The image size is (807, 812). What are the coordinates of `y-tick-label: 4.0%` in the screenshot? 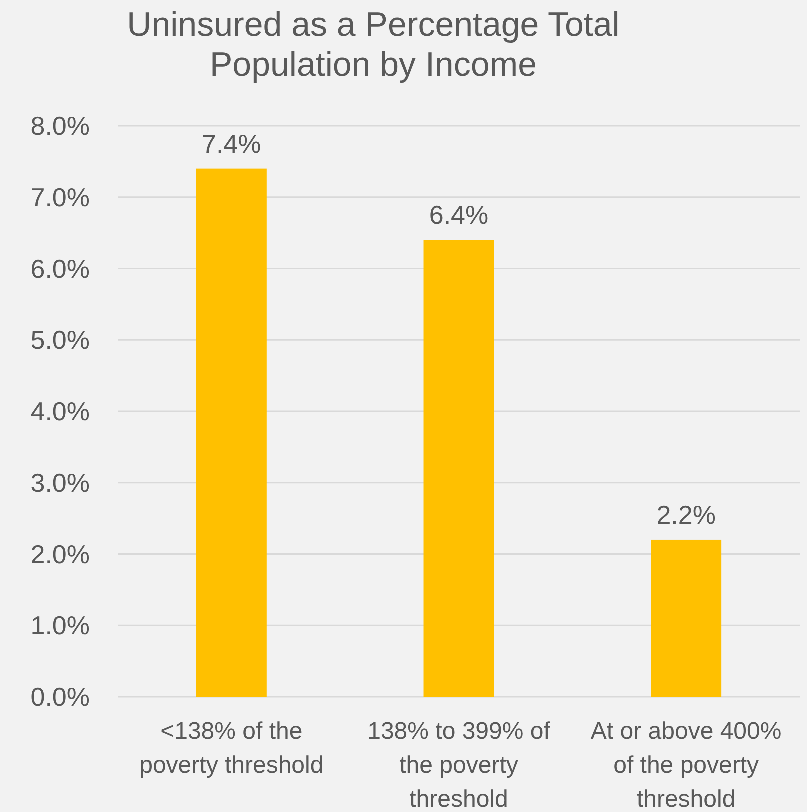 It's located at (60, 411).